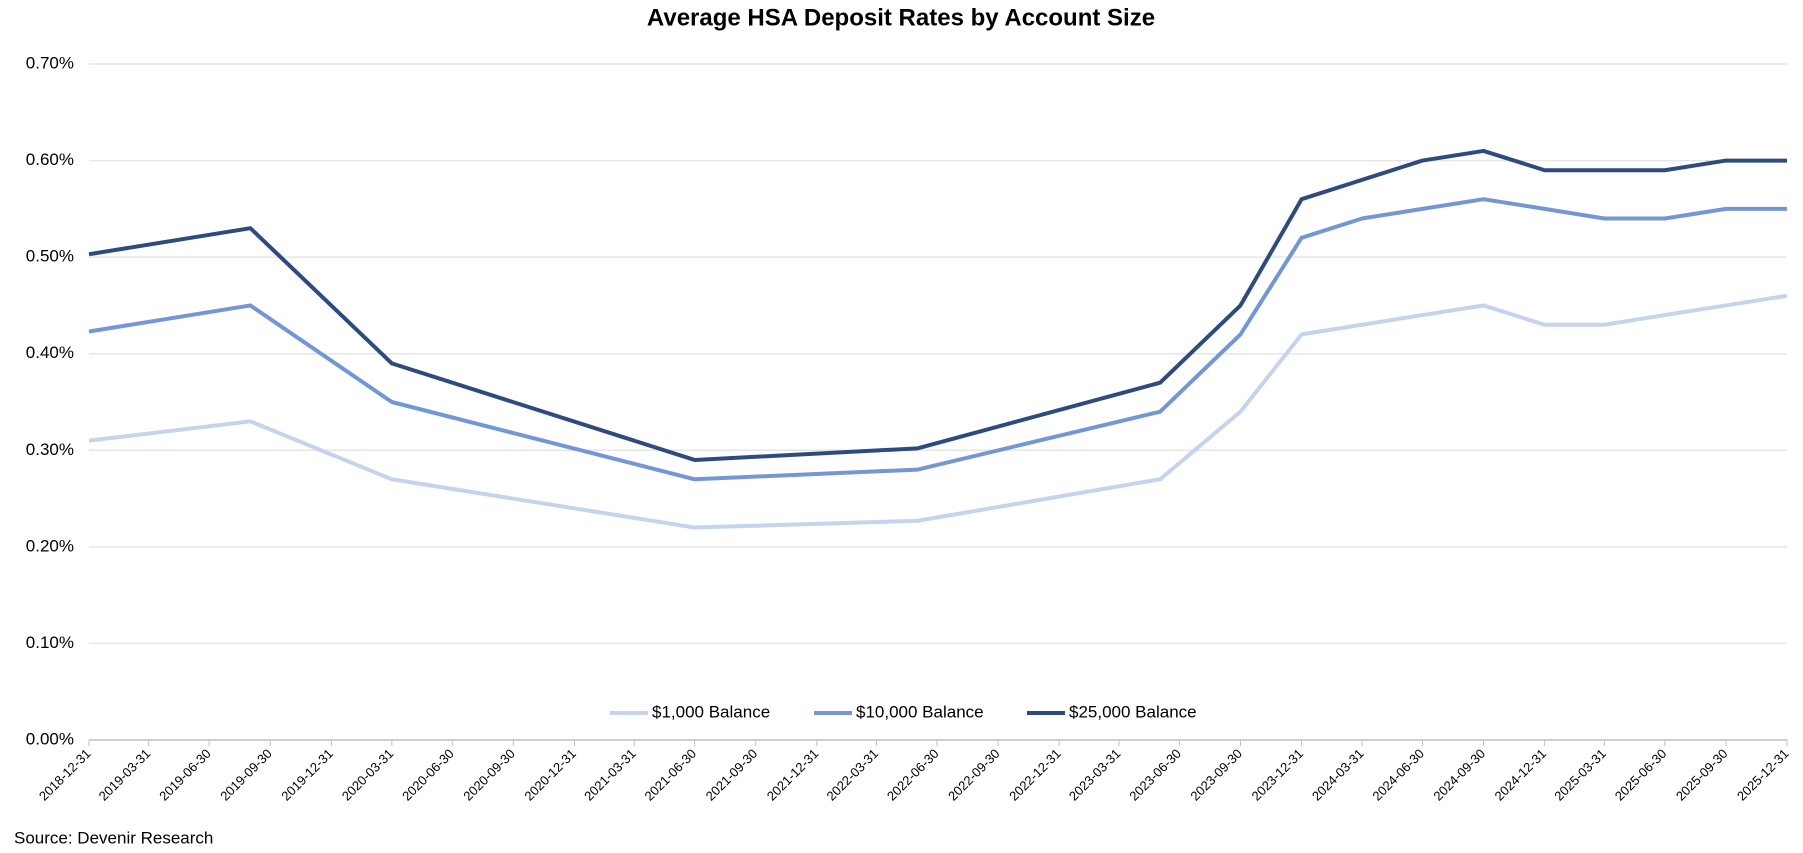 The image size is (1803, 853). I want to click on y-tick-label: 0.10%, so click(50, 642).